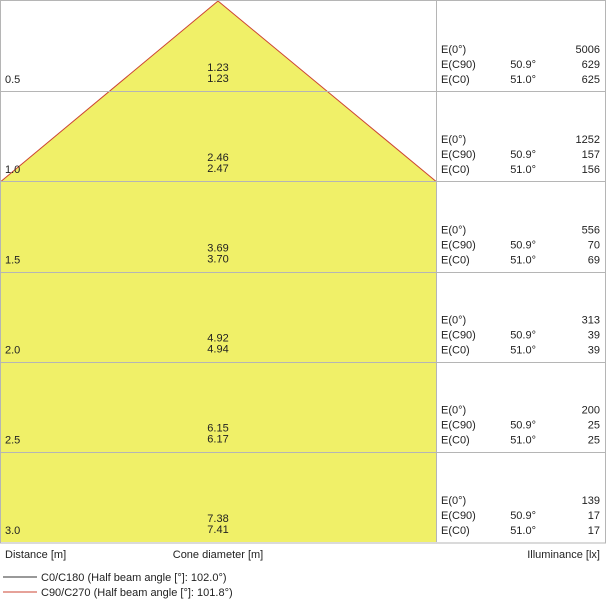 The height and width of the screenshot is (600, 606). Describe the element at coordinates (217, 519) in the screenshot. I see `cone-diameter-c0: 7.38` at that location.